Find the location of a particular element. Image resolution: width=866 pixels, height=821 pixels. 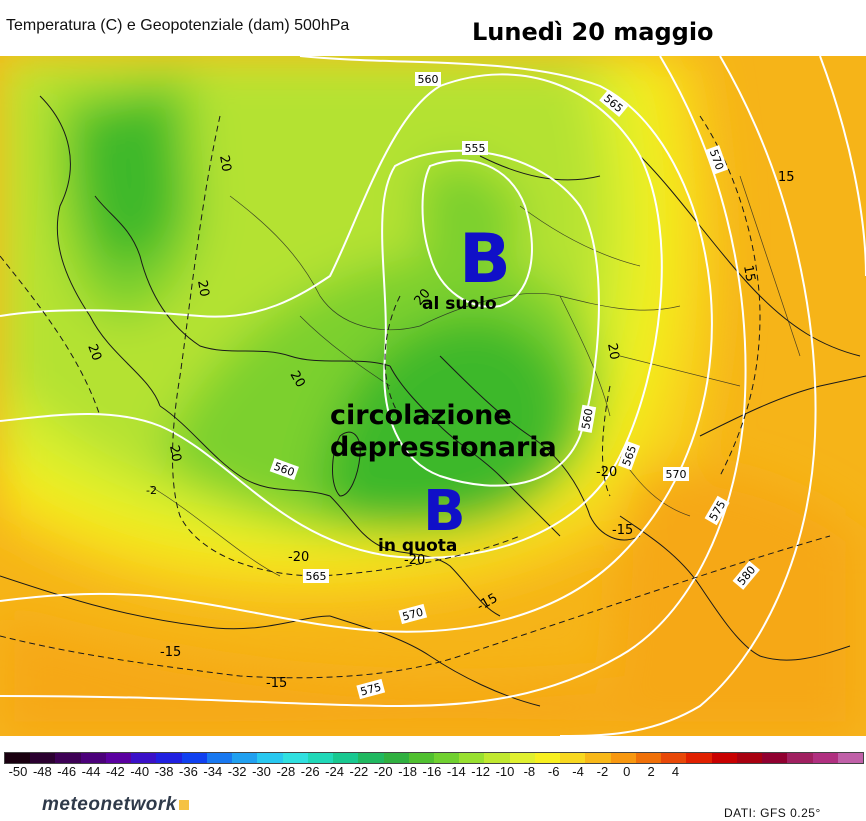

label-t20-south-b: -20 is located at coordinates (414, 560).